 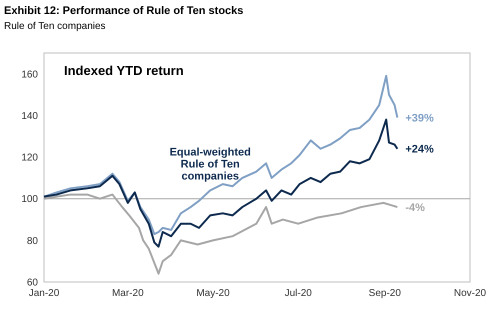 What do you see at coordinates (32, 241) in the screenshot?
I see `y-tick-label: 80` at bounding box center [32, 241].